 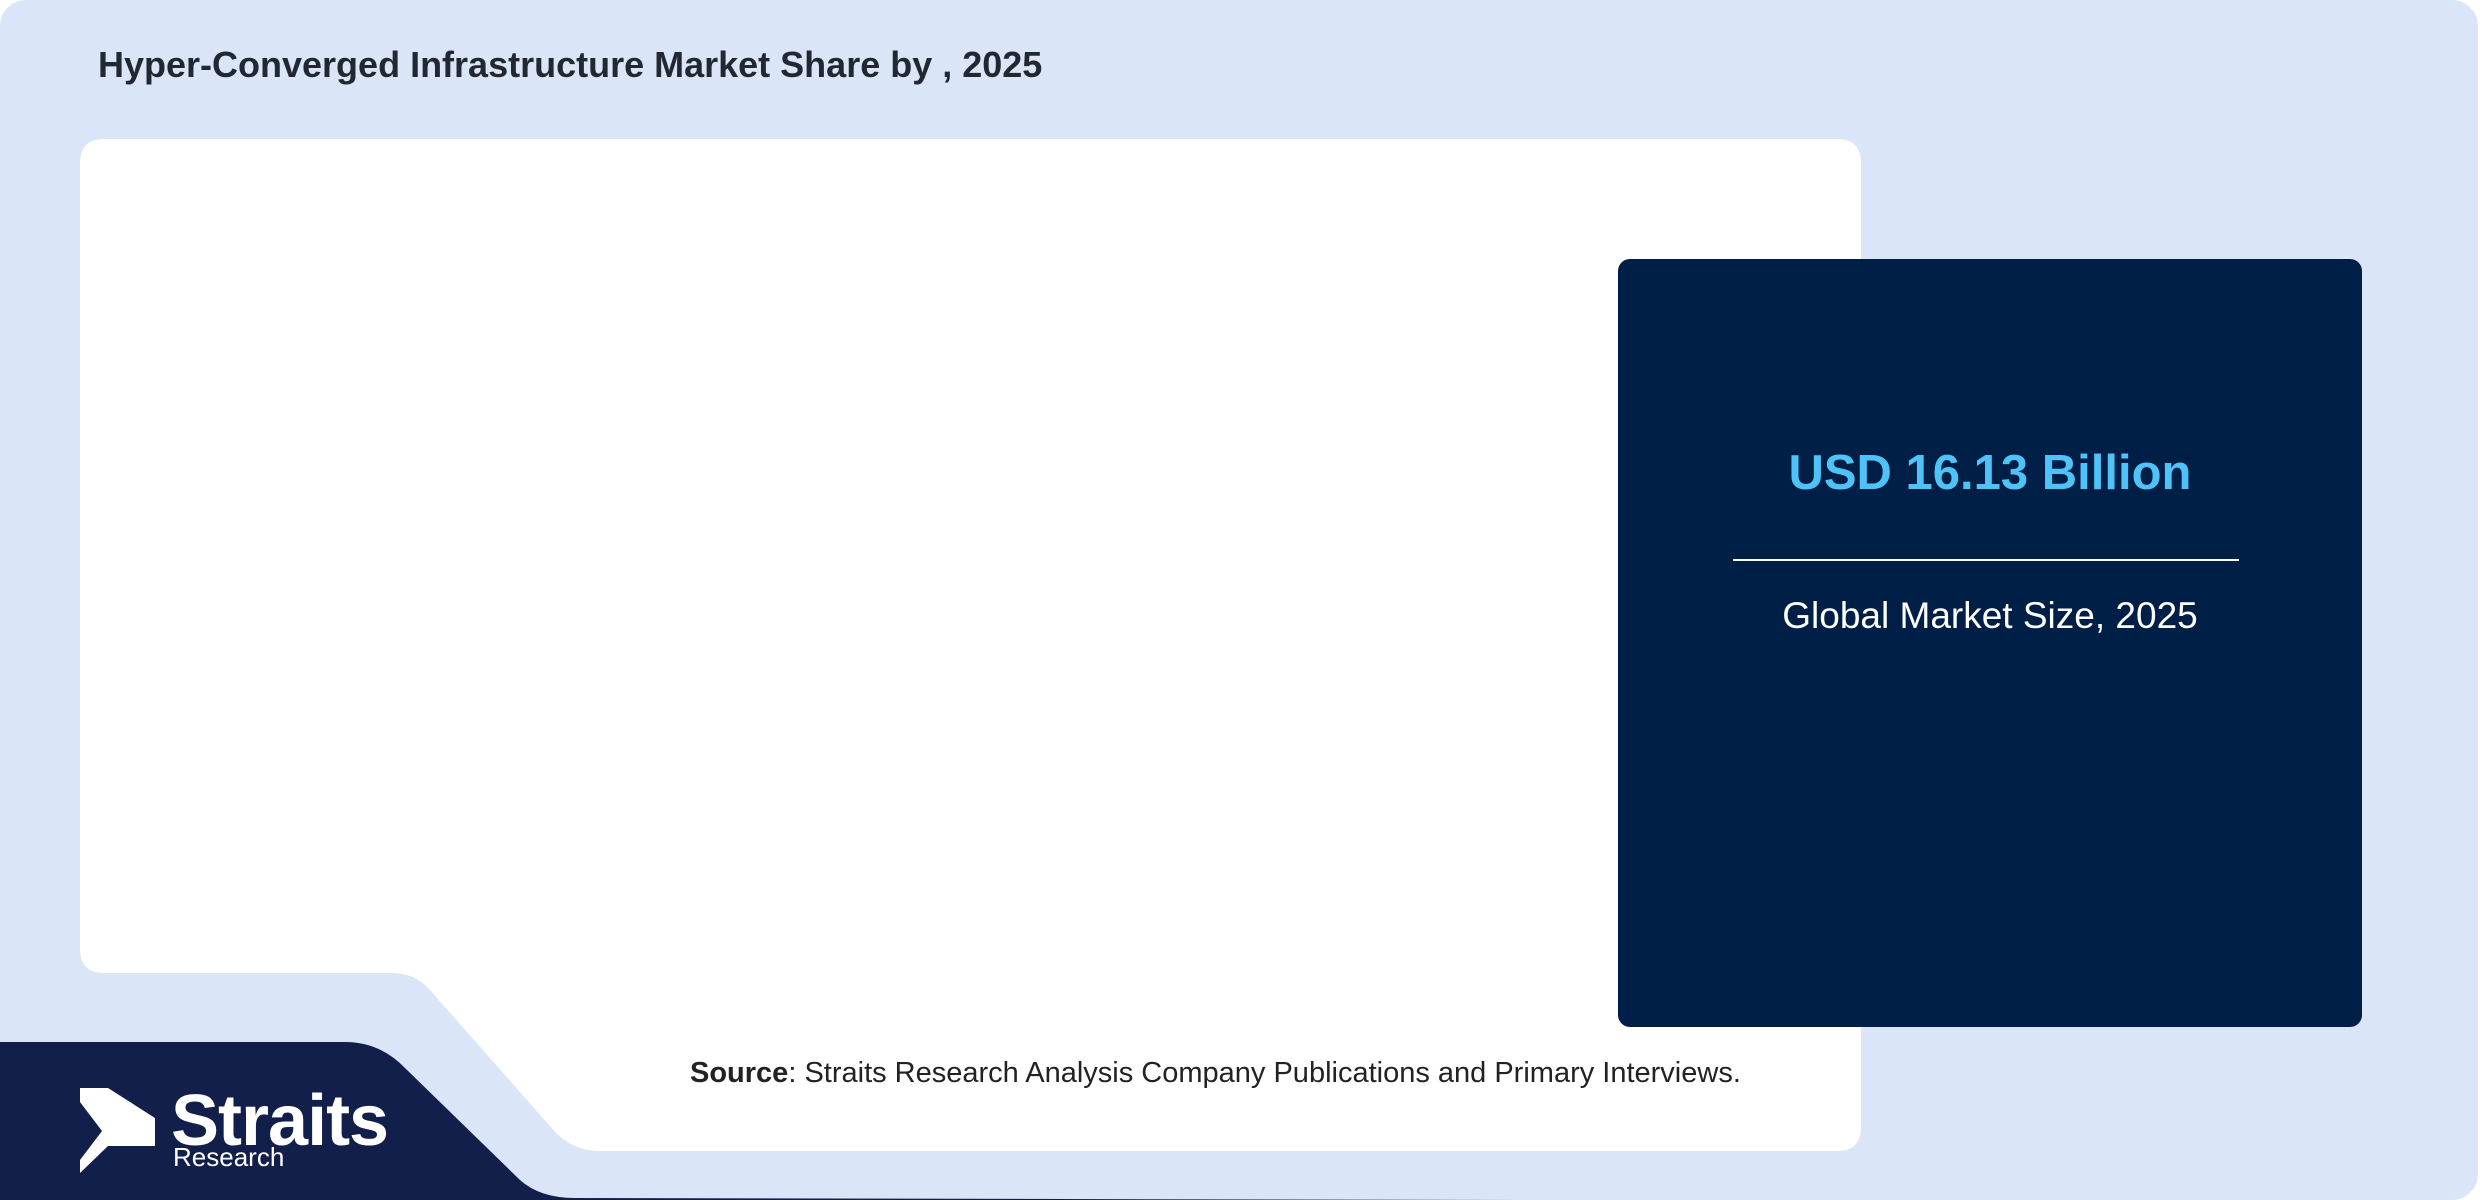 I want to click on footer-band, so click(x=761, y=1121).